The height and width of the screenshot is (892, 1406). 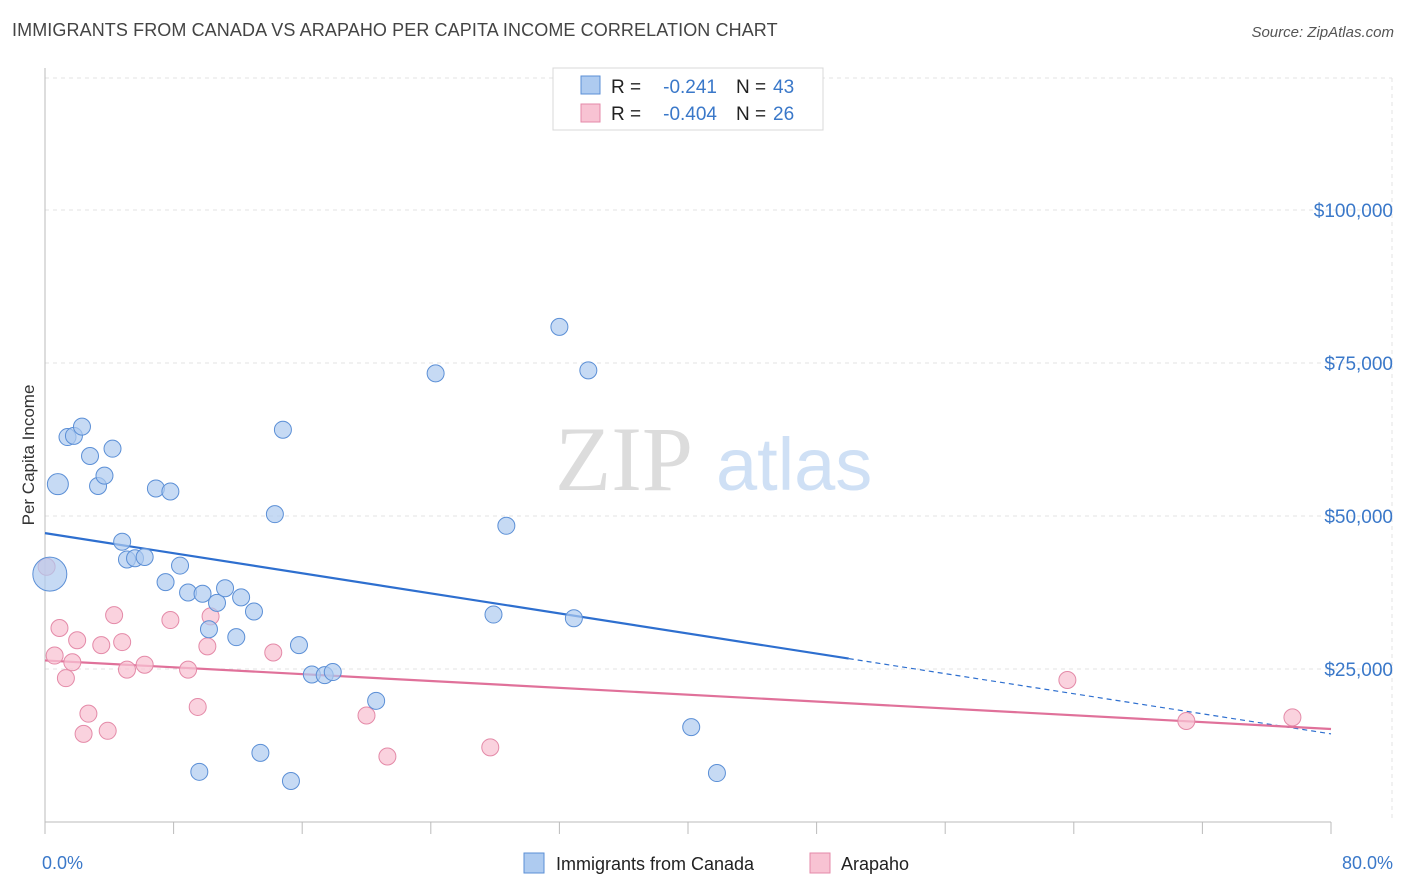 I want to click on series-label-arapaho: Arapaho, so click(x=875, y=864).